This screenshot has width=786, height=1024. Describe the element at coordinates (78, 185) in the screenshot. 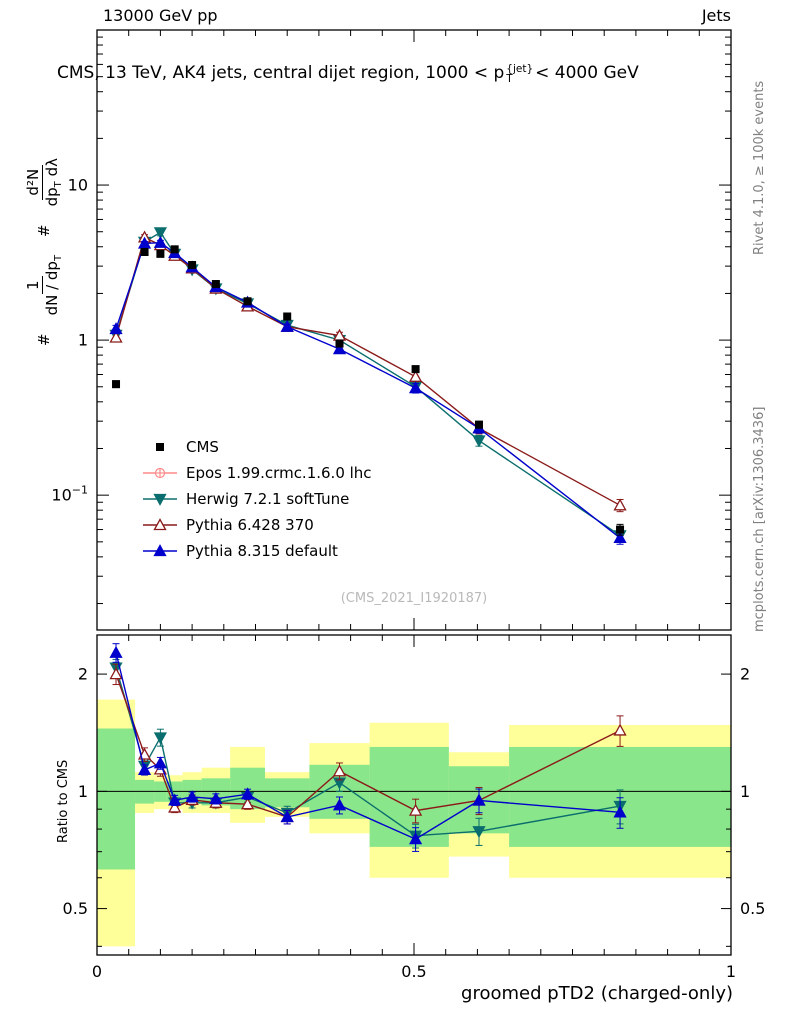

I see `main-y-tick-label: 10` at that location.